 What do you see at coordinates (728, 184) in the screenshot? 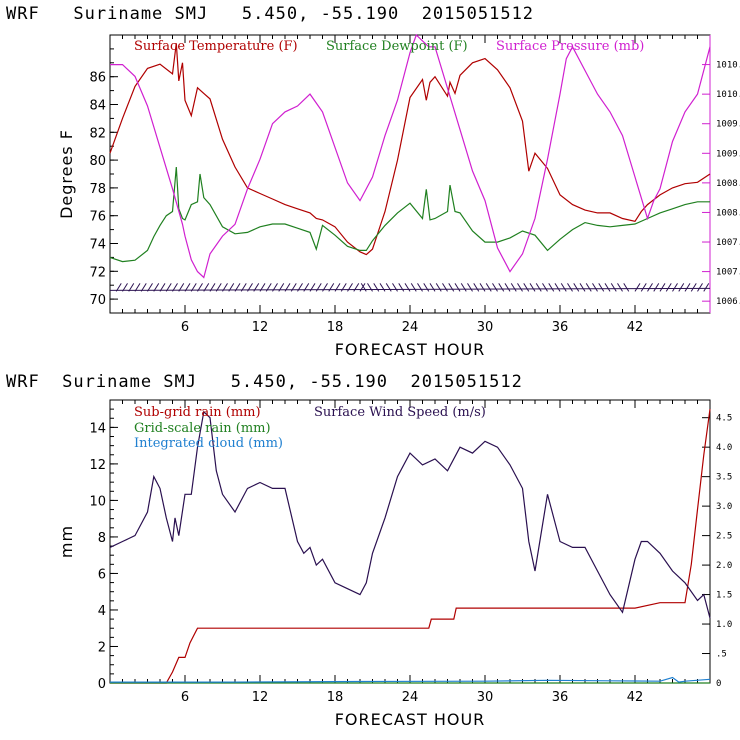
I see `y2-tick-label: 1008.5` at bounding box center [728, 184].